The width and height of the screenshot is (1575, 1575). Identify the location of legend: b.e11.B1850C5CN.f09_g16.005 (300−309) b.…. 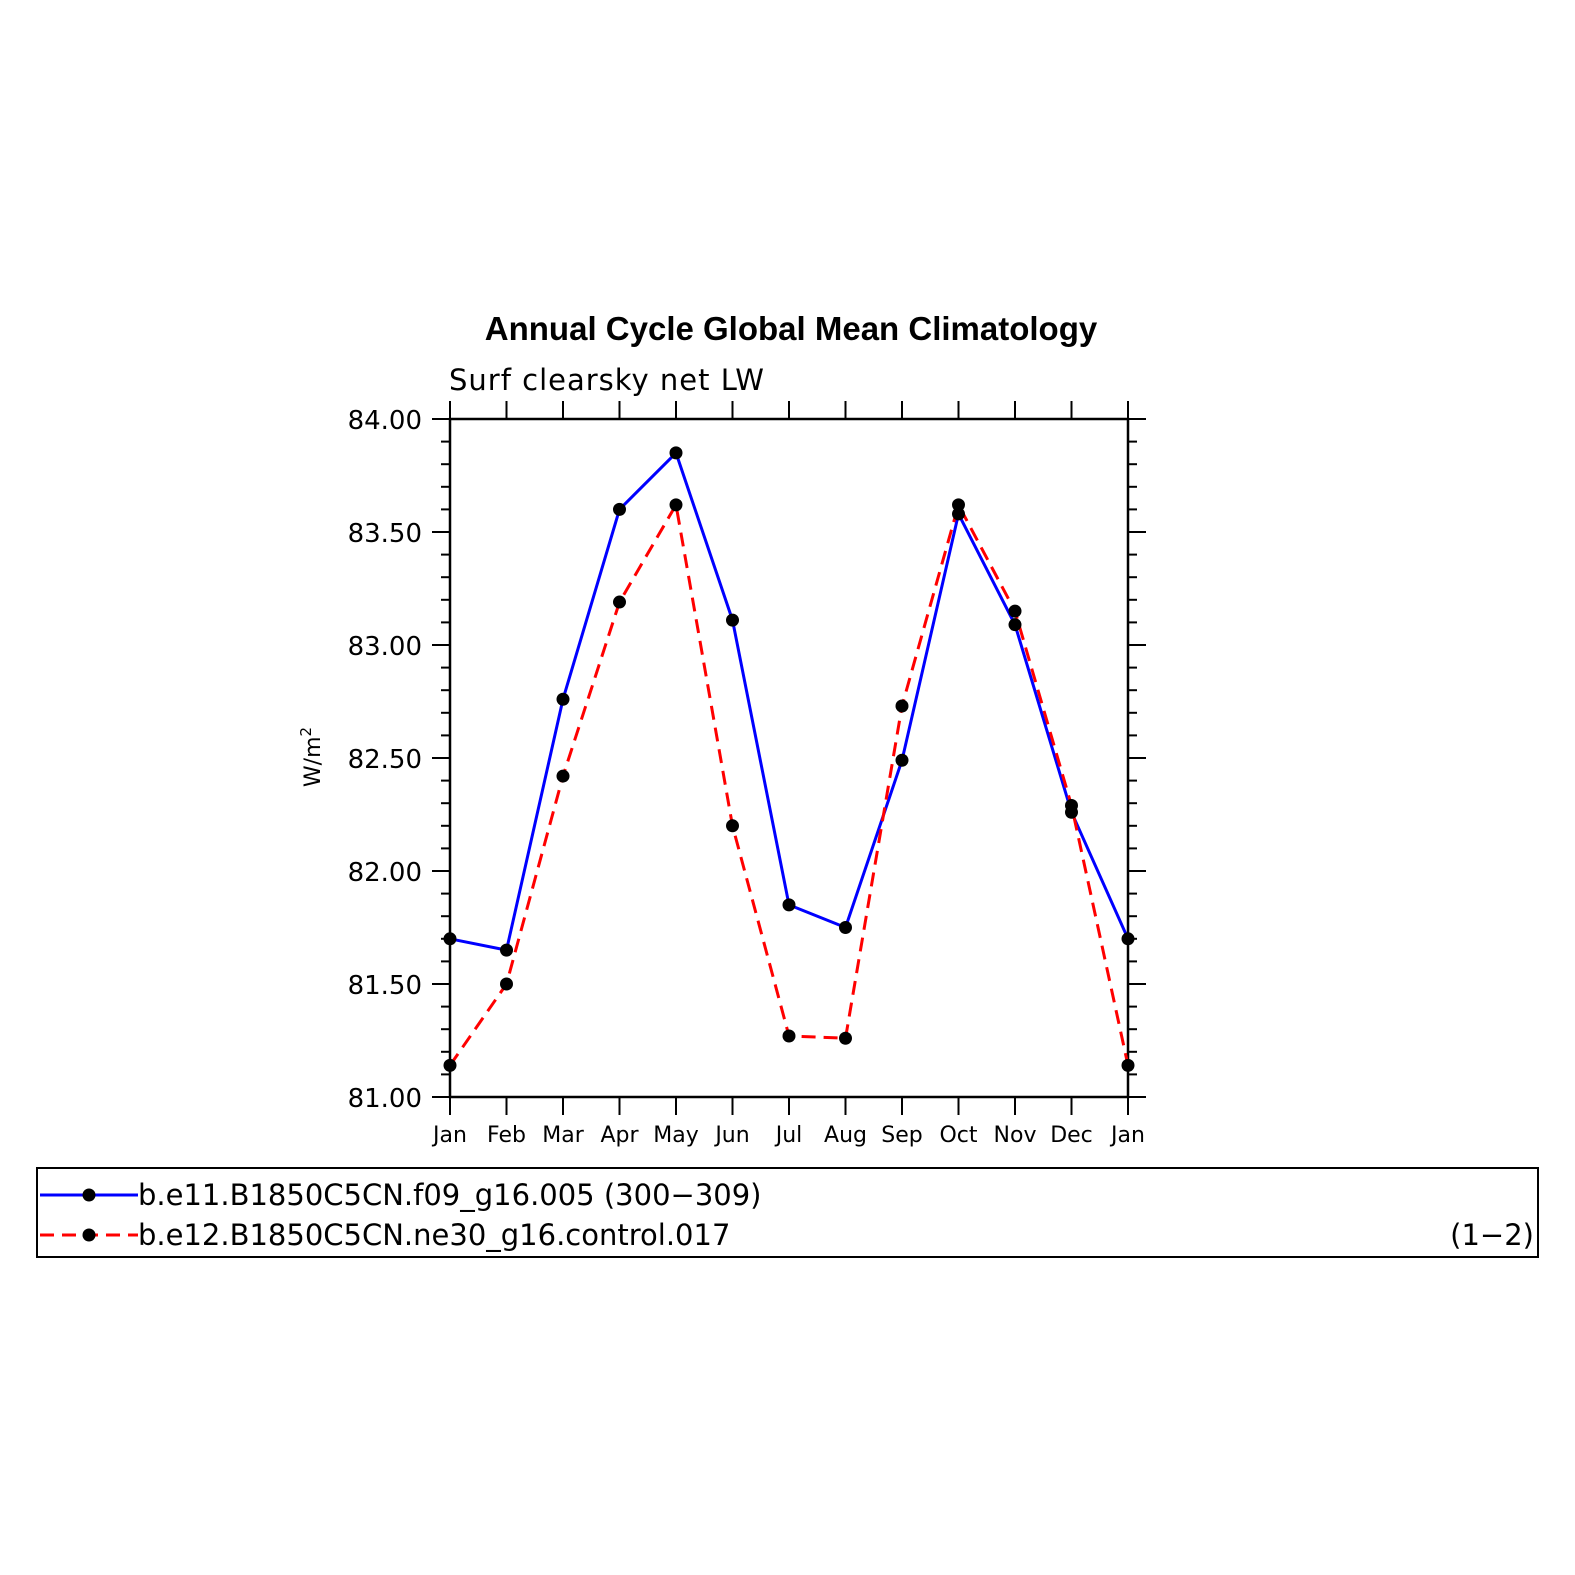
(787, 1212).